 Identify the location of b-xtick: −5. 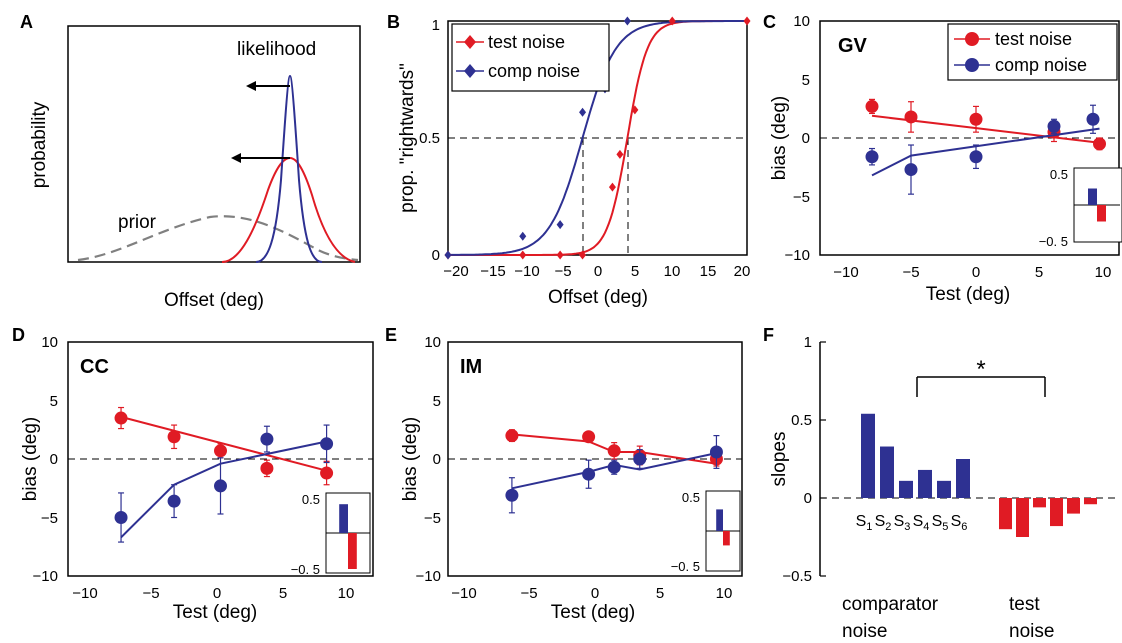
(562, 271).